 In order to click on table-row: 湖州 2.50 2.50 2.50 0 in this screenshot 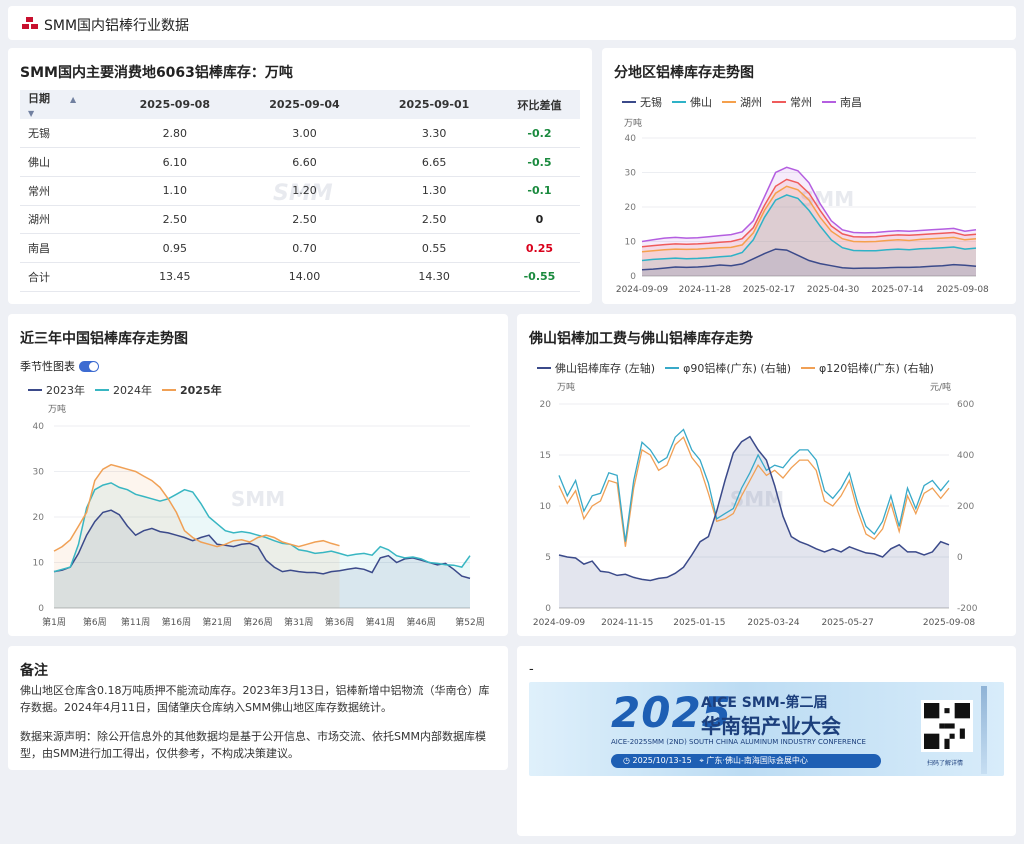, I will do `click(300, 220)`.